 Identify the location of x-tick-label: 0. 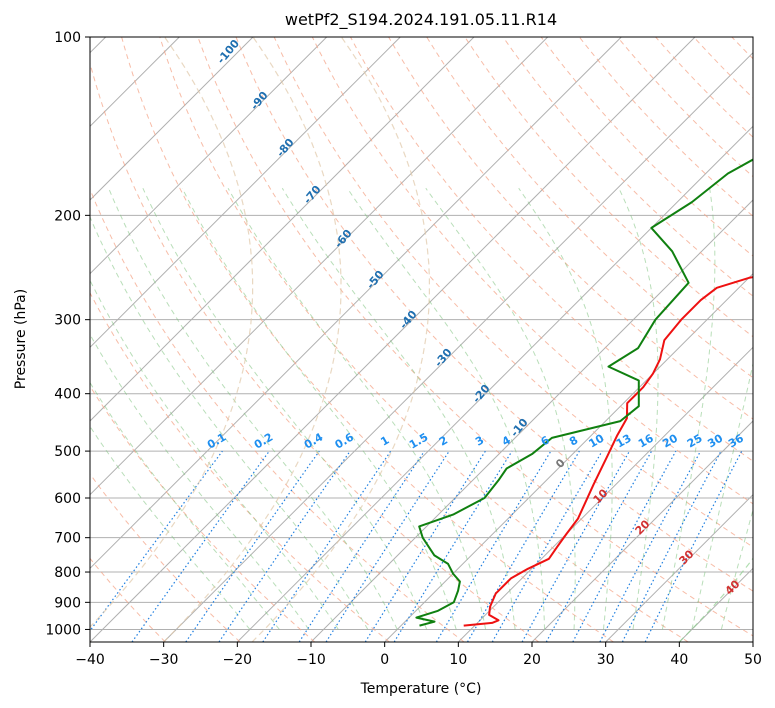
(384, 660).